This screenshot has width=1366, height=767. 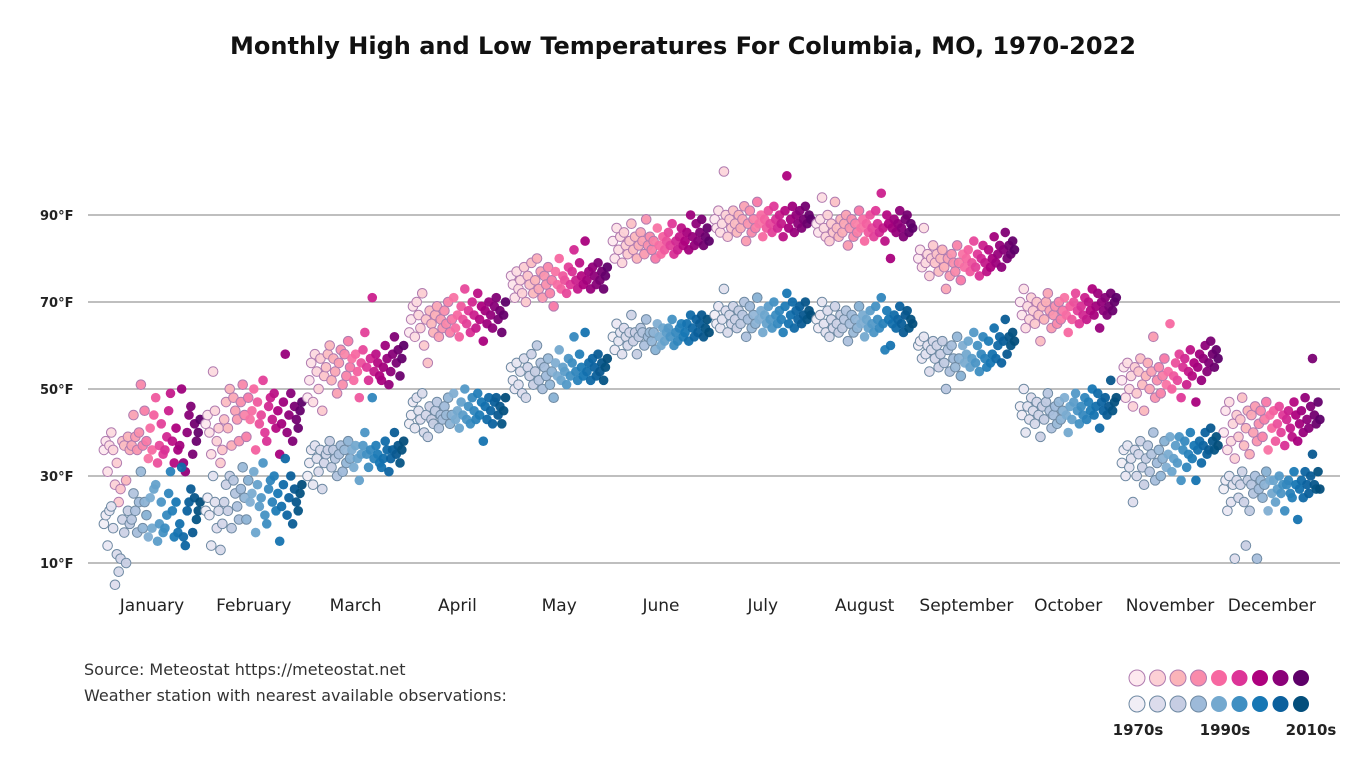 What do you see at coordinates (763, 606) in the screenshot?
I see `x-tick-label: July` at bounding box center [763, 606].